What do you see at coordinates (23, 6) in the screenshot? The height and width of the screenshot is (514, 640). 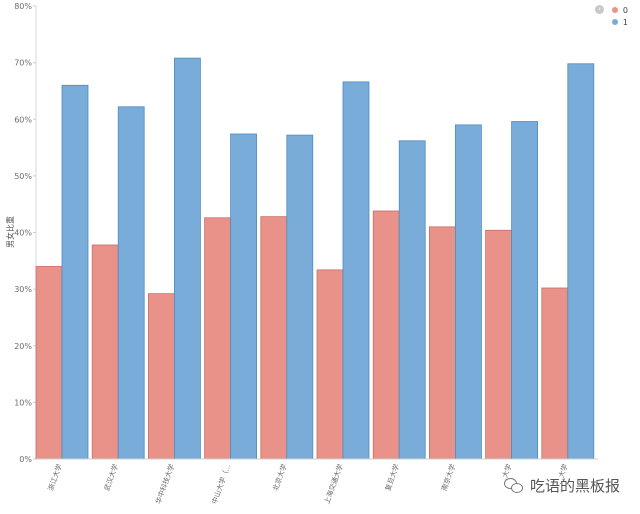 I see `y-tick-label: 80%` at bounding box center [23, 6].